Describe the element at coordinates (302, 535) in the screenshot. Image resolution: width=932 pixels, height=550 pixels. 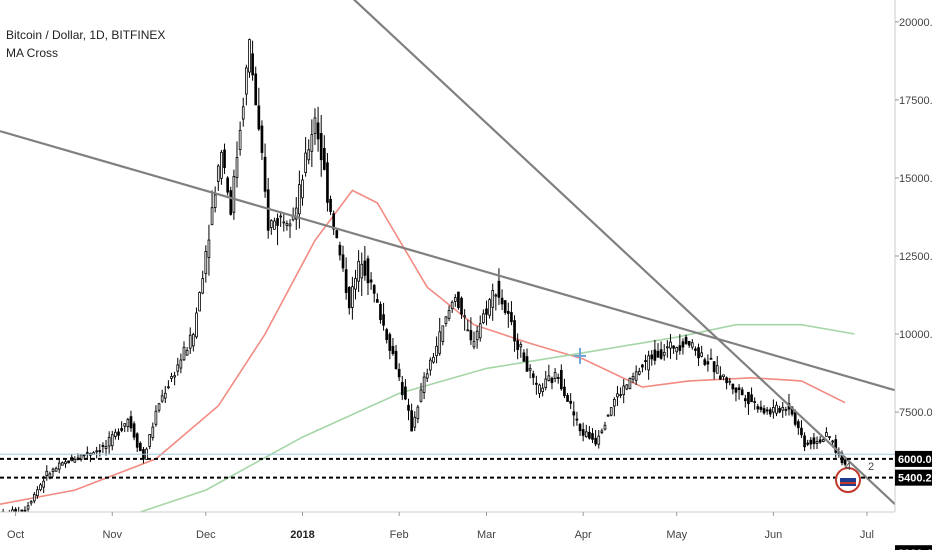
I see `x-tick-label: 2018` at that location.